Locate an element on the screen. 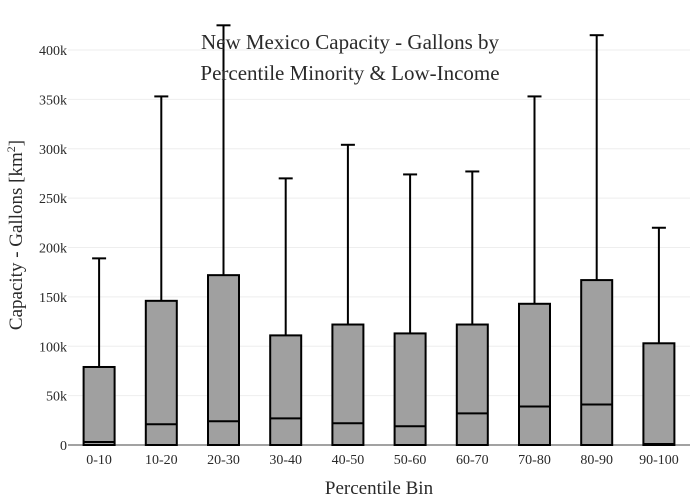 This screenshot has width=700, height=500. x-tick-label: 10-20 is located at coordinates (161, 460).